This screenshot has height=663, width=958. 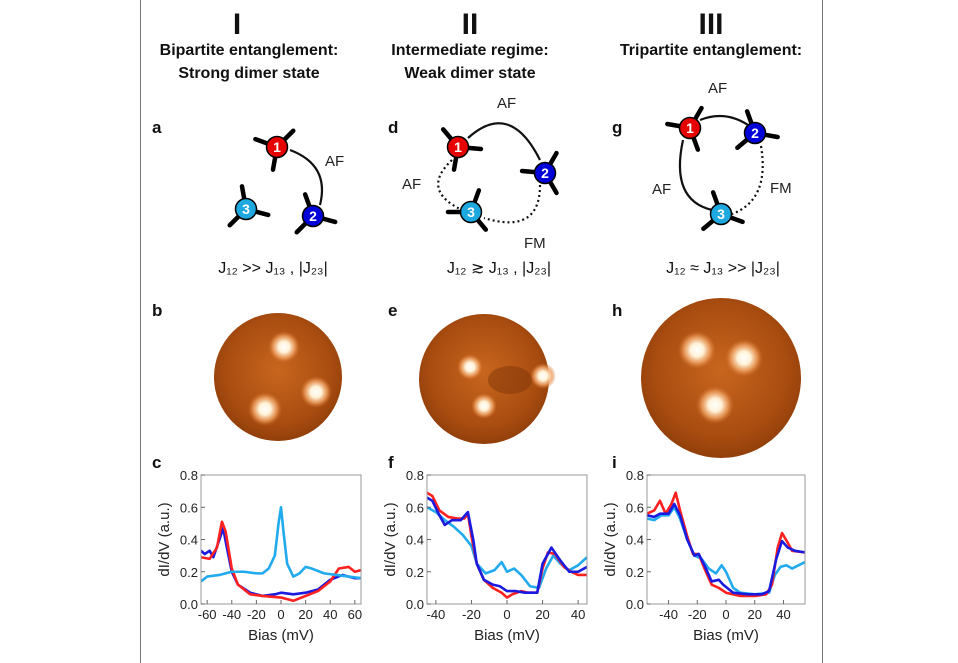 I want to click on figure-border-right, so click(x=822, y=331).